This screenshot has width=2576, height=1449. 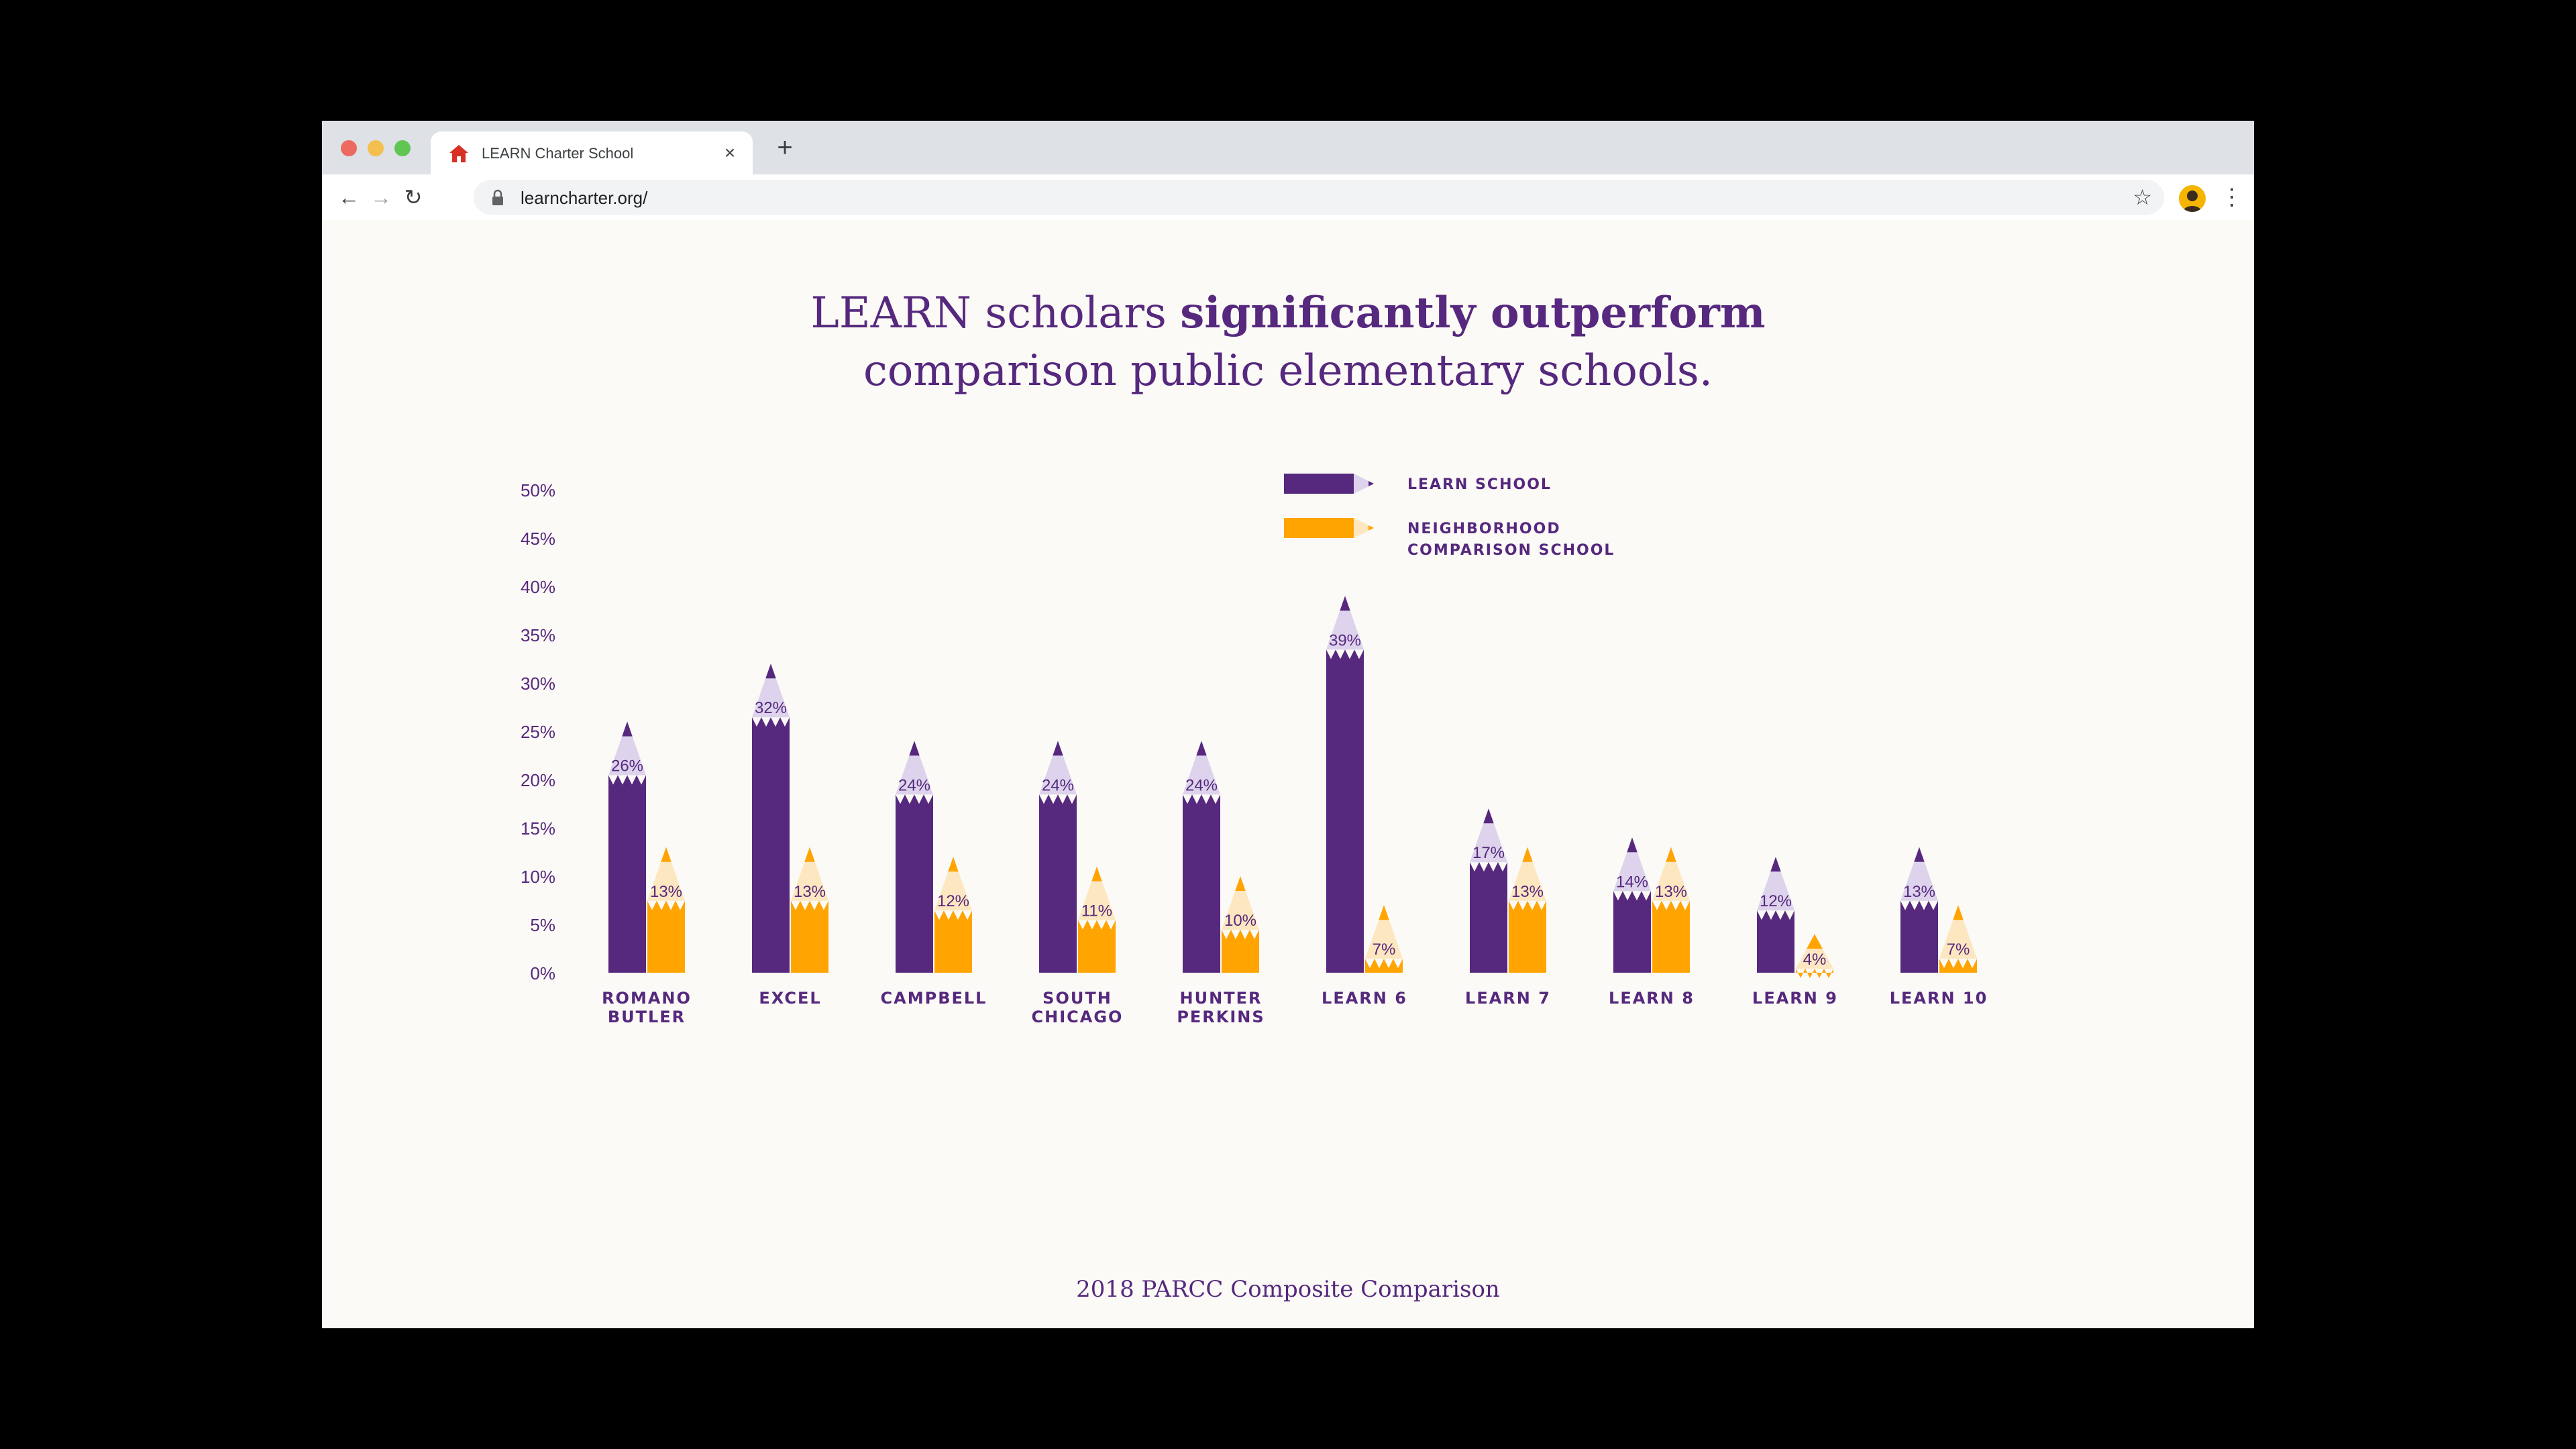 What do you see at coordinates (1221, 998) in the screenshot?
I see `x-category-label: HUNTER` at bounding box center [1221, 998].